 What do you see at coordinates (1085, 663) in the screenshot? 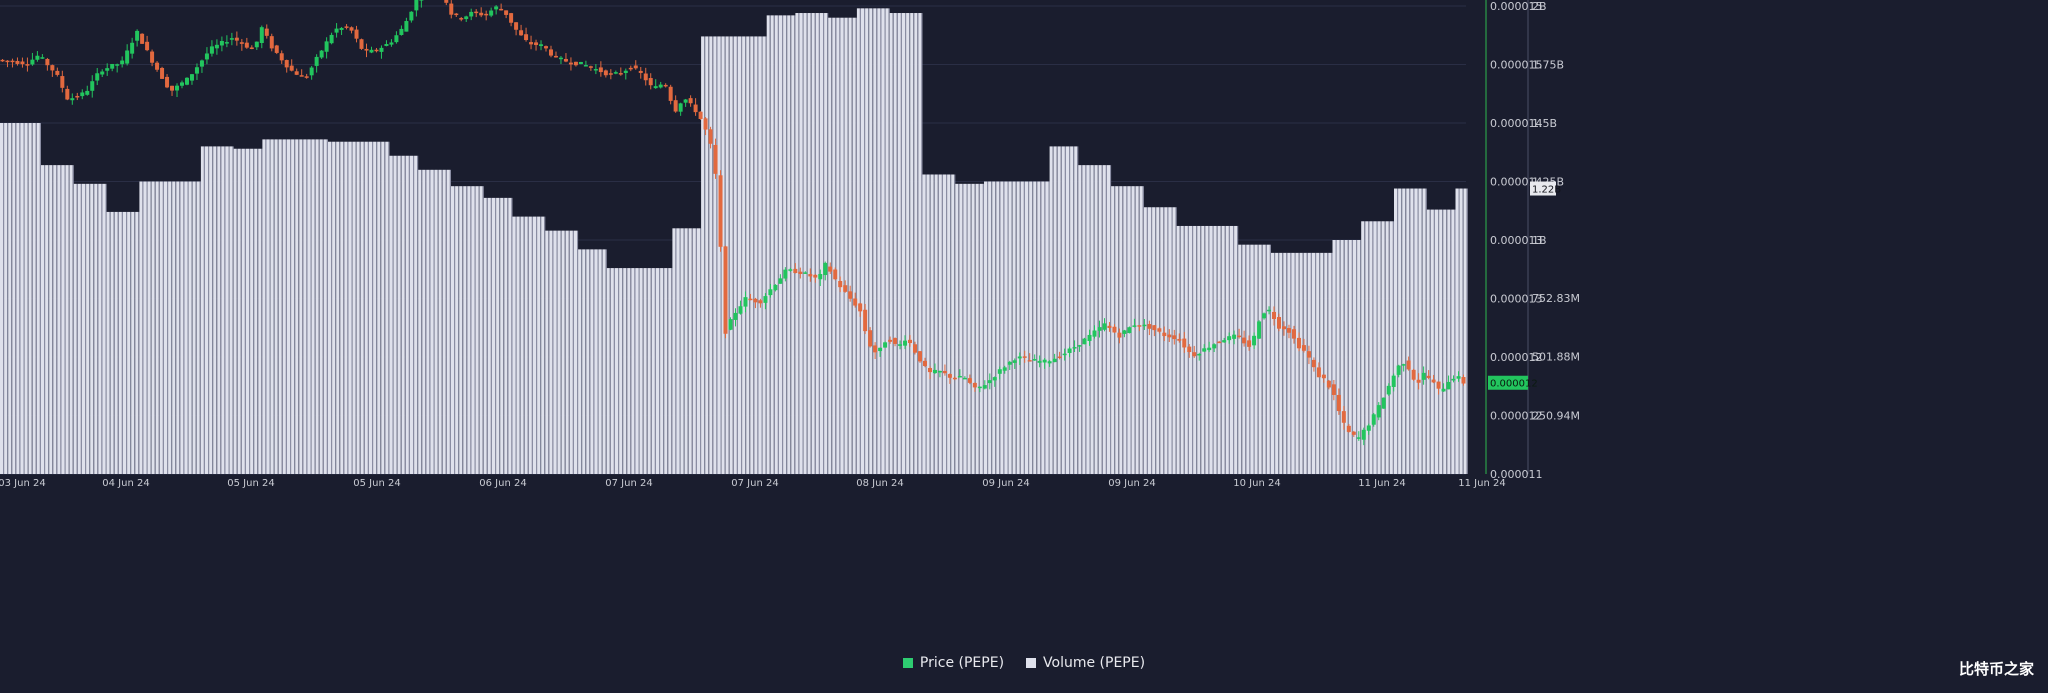
I see `legend-item-volume: Volume (PEPE)` at bounding box center [1085, 663].